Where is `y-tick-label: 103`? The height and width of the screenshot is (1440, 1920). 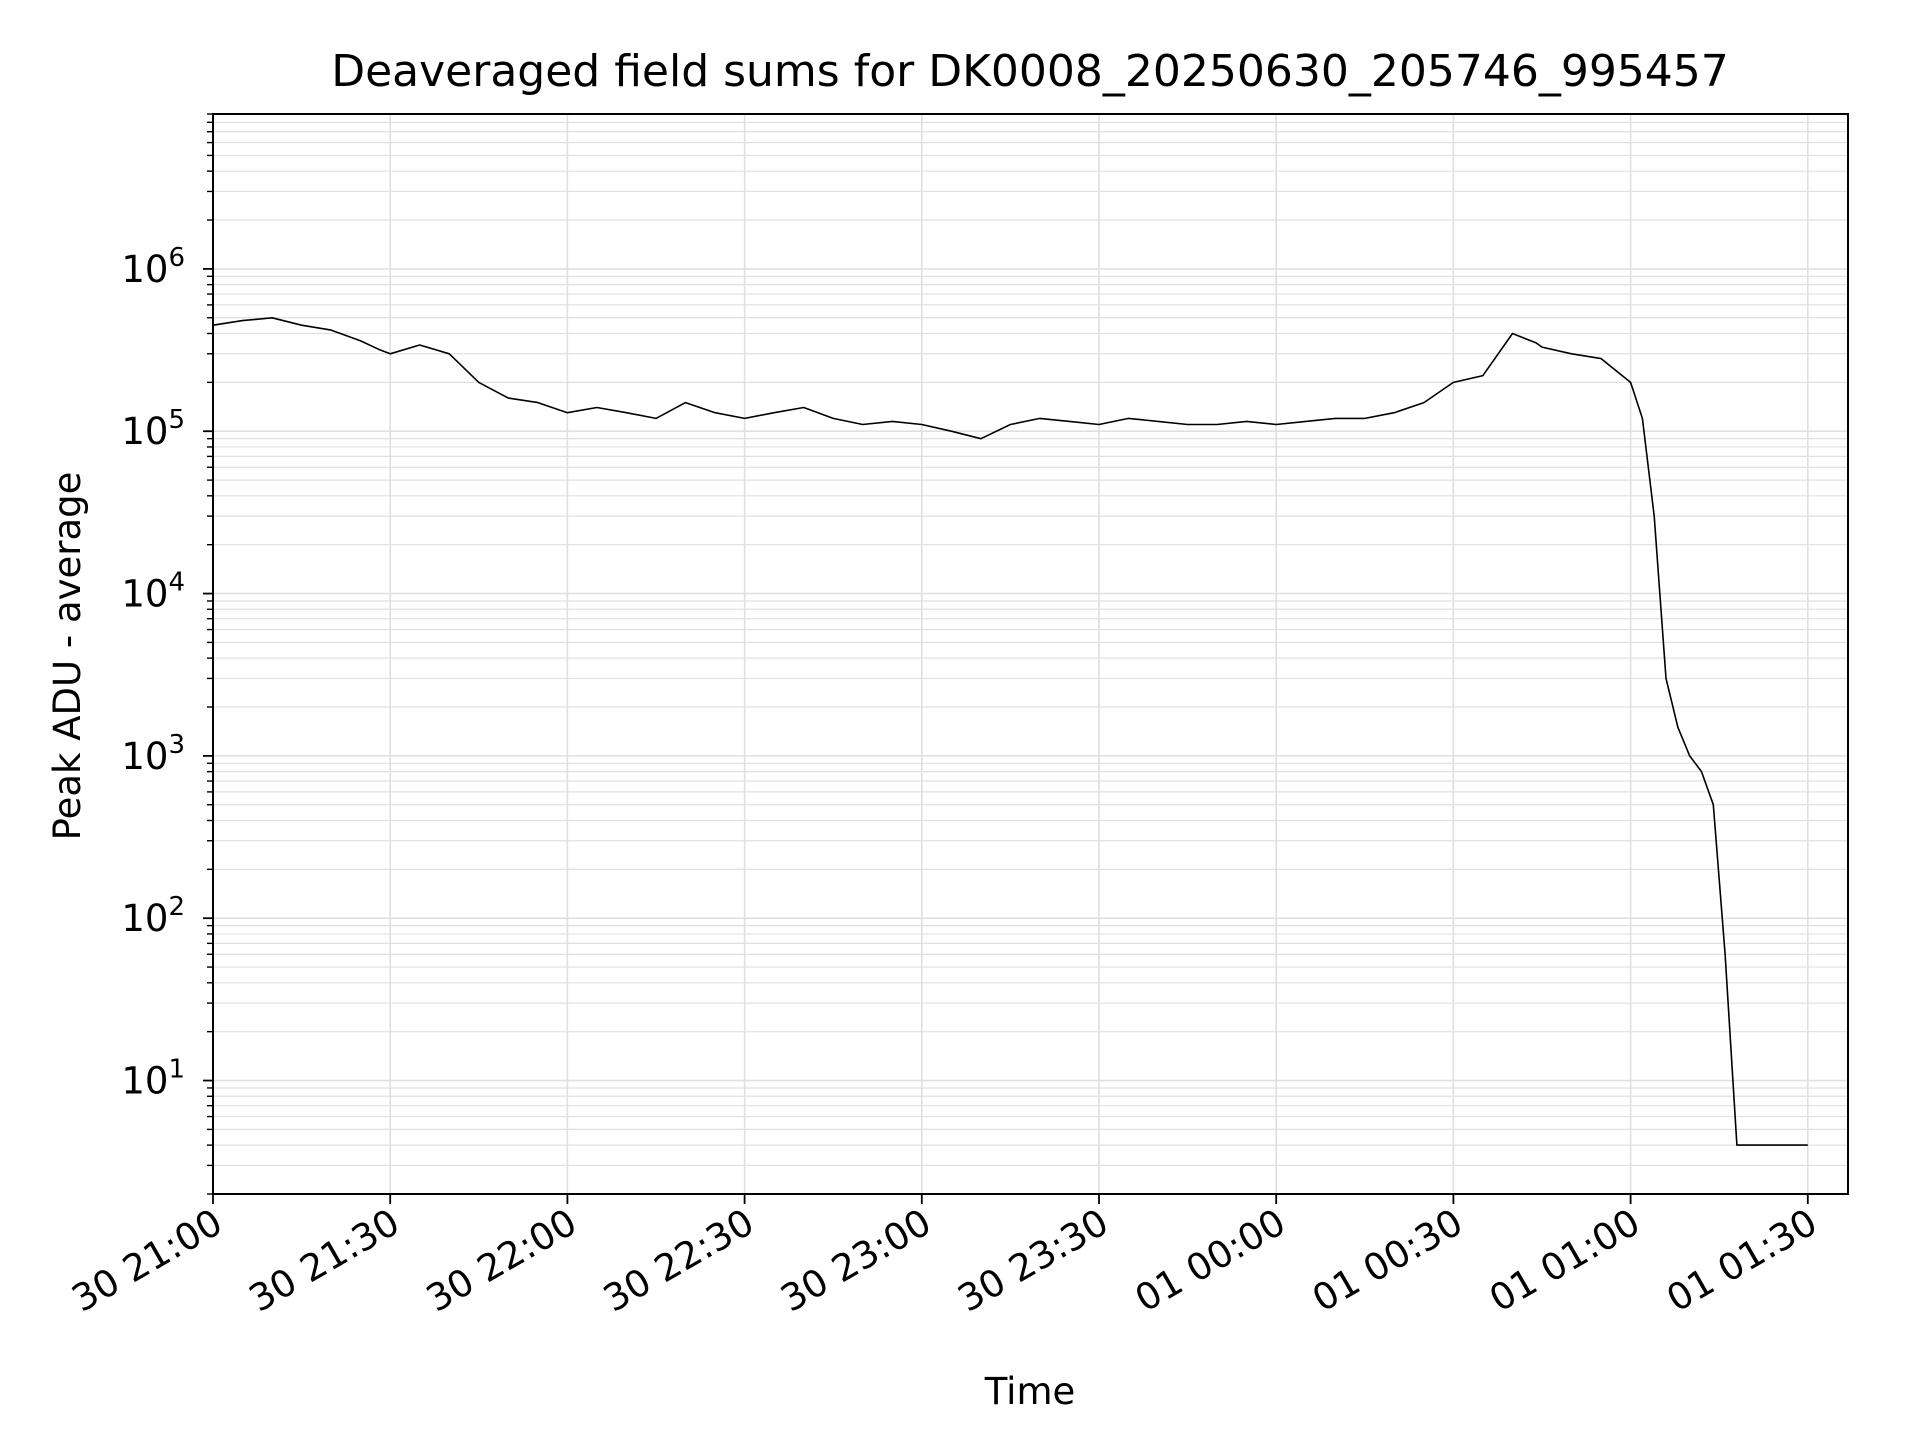
y-tick-label: 103 is located at coordinates (153, 754).